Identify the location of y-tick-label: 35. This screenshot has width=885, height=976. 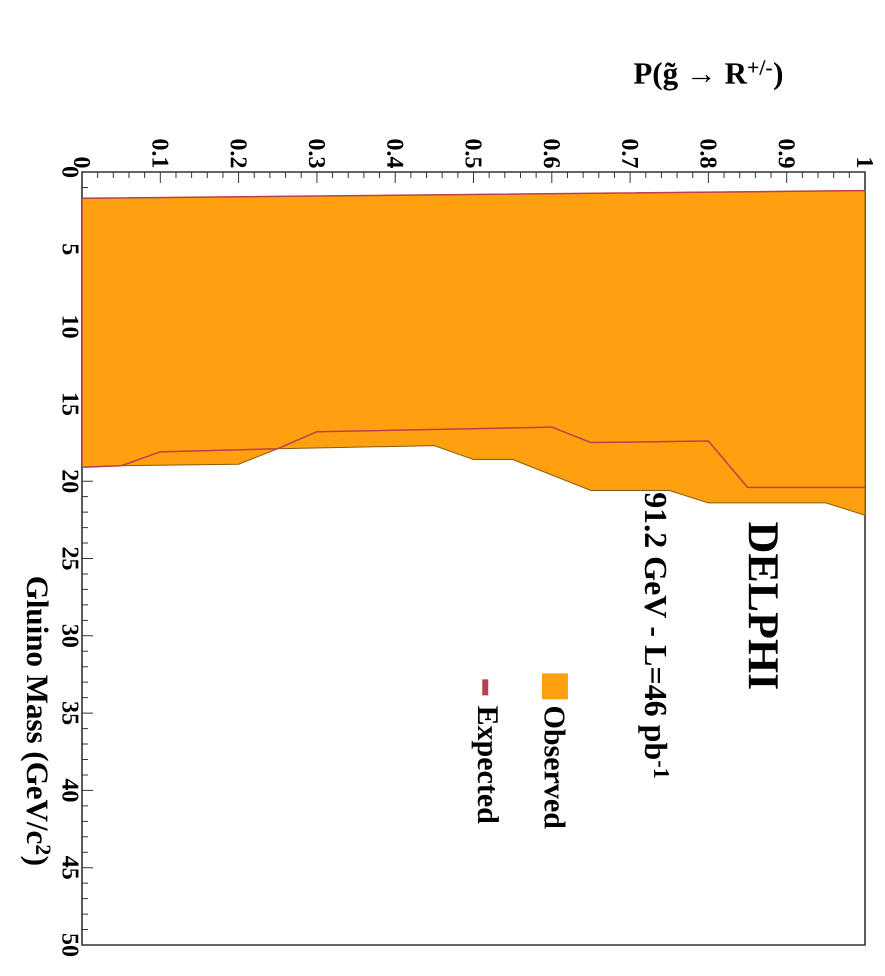
(70, 713).